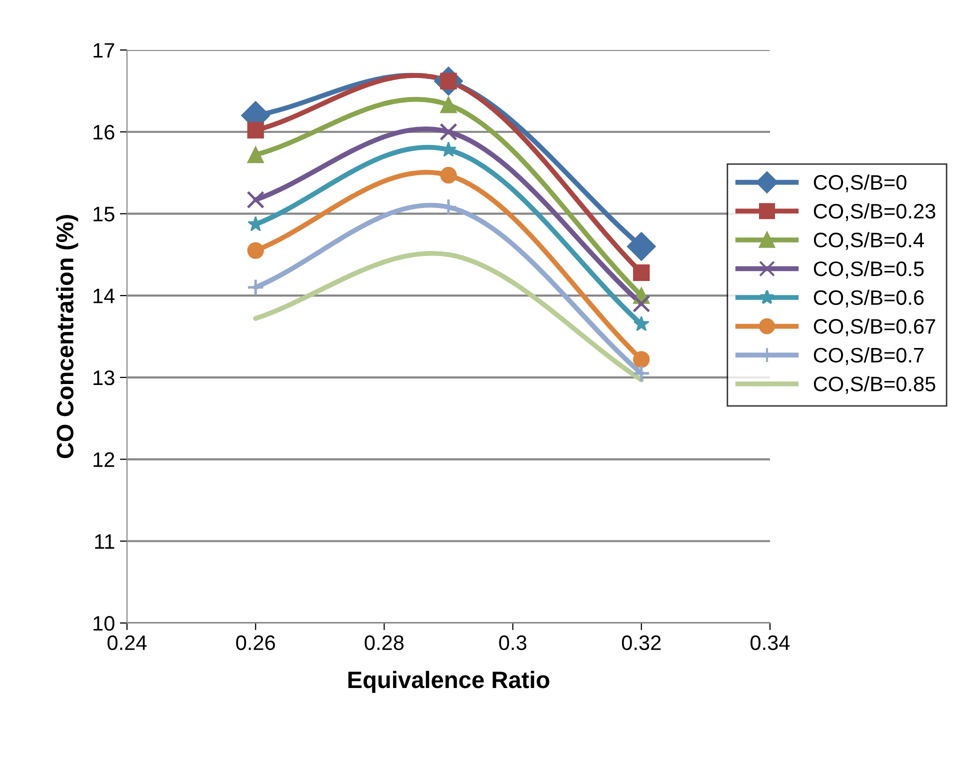 The width and height of the screenshot is (959, 765). What do you see at coordinates (869, 356) in the screenshot?
I see `legend-label: CO,S/B=0.7` at bounding box center [869, 356].